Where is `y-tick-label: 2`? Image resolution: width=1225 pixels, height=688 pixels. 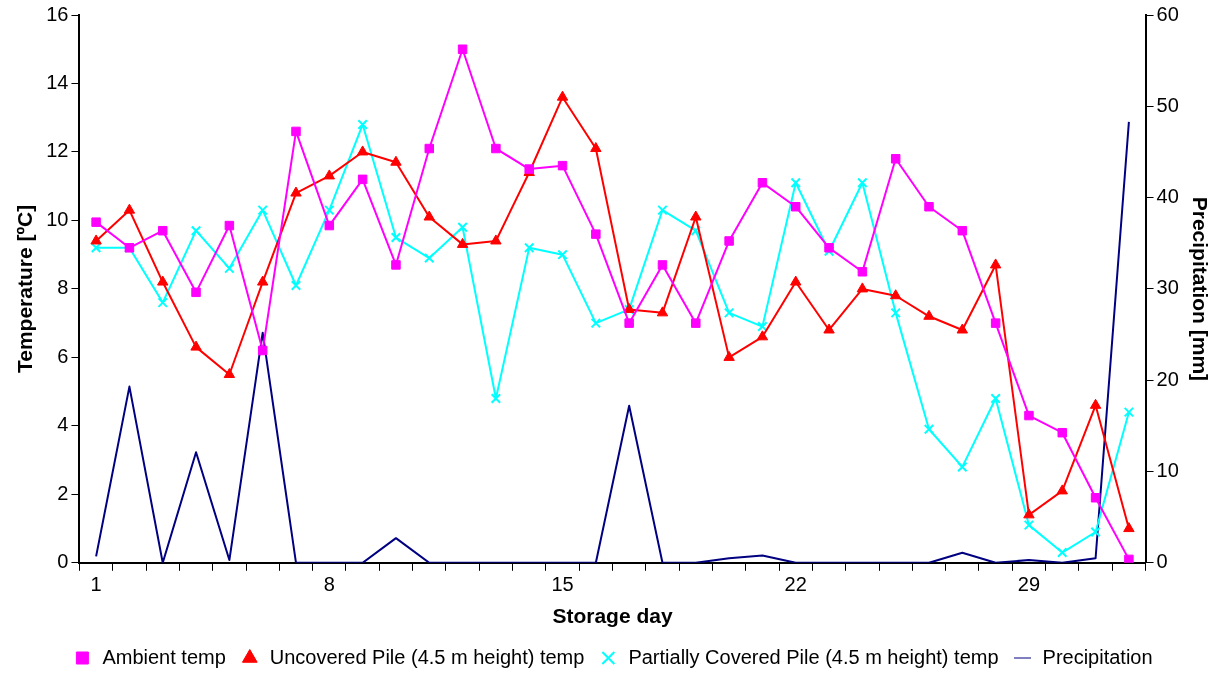 y-tick-label: 2 is located at coordinates (63, 492).